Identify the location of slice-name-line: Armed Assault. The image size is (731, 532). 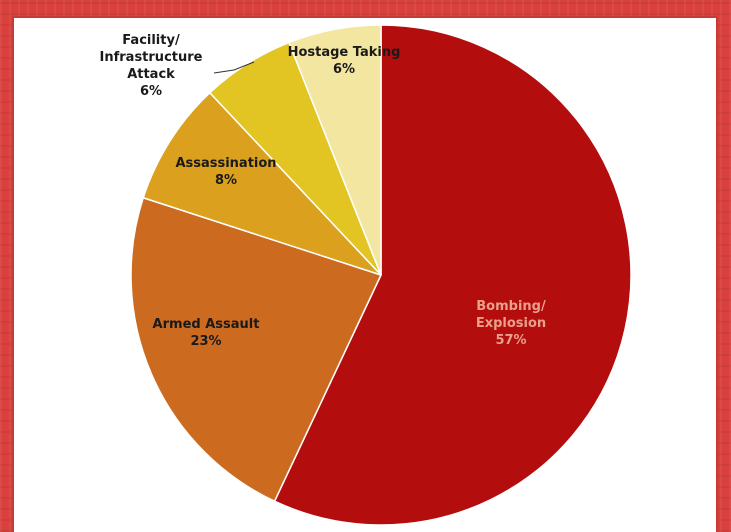
(206, 324).